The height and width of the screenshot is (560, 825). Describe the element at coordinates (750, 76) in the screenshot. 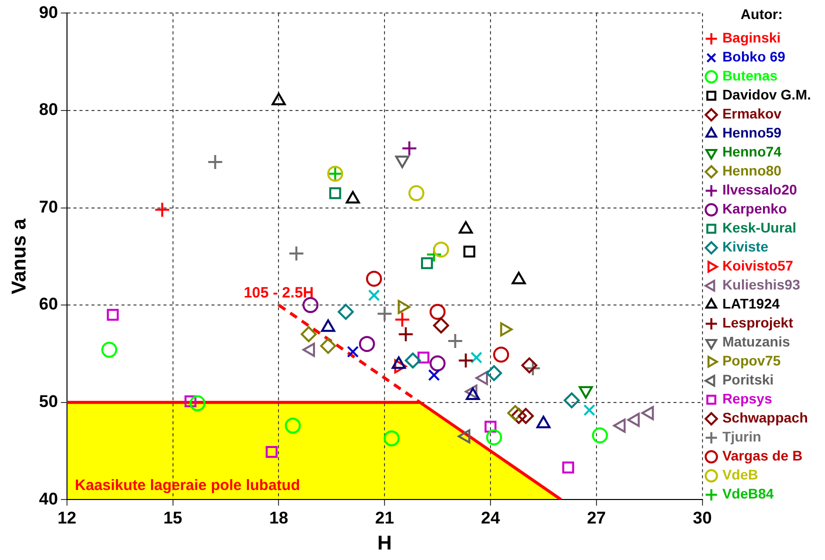

I see `legend-label: Butenas` at that location.